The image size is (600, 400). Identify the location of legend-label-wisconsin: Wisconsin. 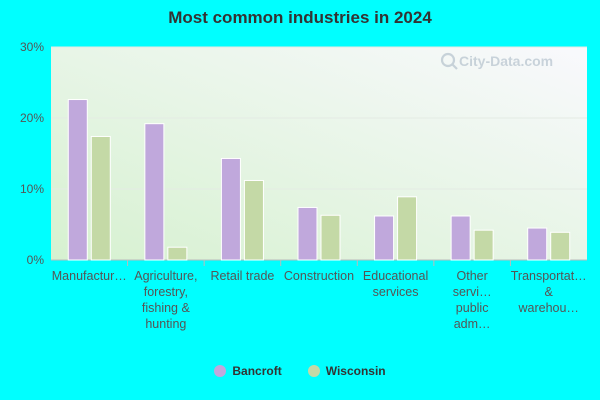
(355, 371).